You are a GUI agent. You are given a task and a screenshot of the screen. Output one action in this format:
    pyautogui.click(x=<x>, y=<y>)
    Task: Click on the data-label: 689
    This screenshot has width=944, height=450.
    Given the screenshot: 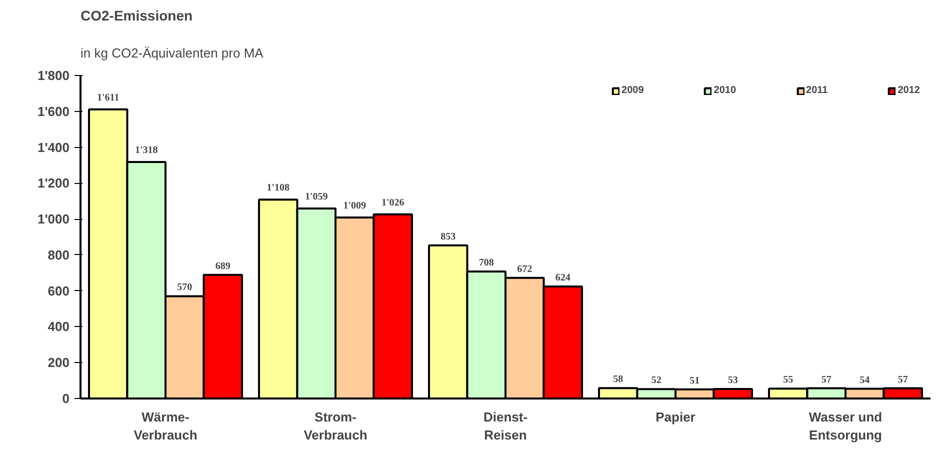 What is the action you would take?
    pyautogui.click(x=222, y=266)
    